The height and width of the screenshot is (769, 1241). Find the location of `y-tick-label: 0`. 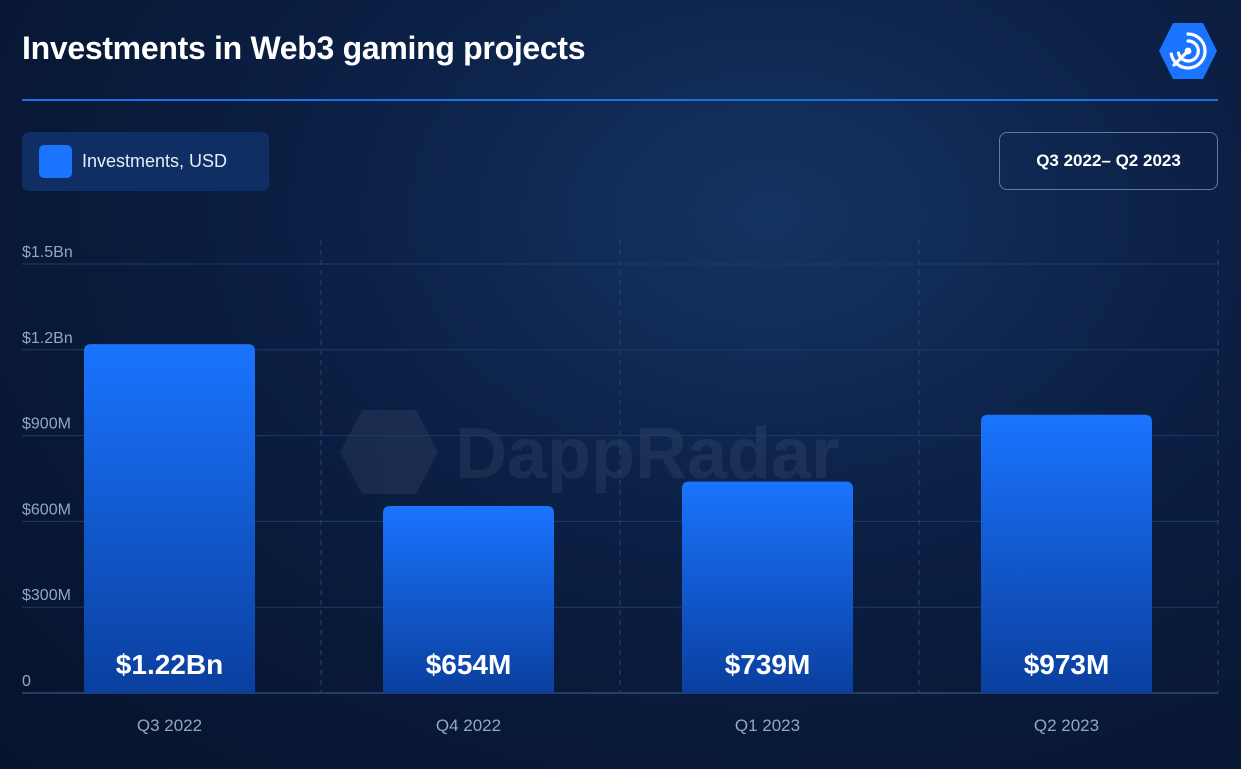

y-tick-label: 0 is located at coordinates (26, 681).